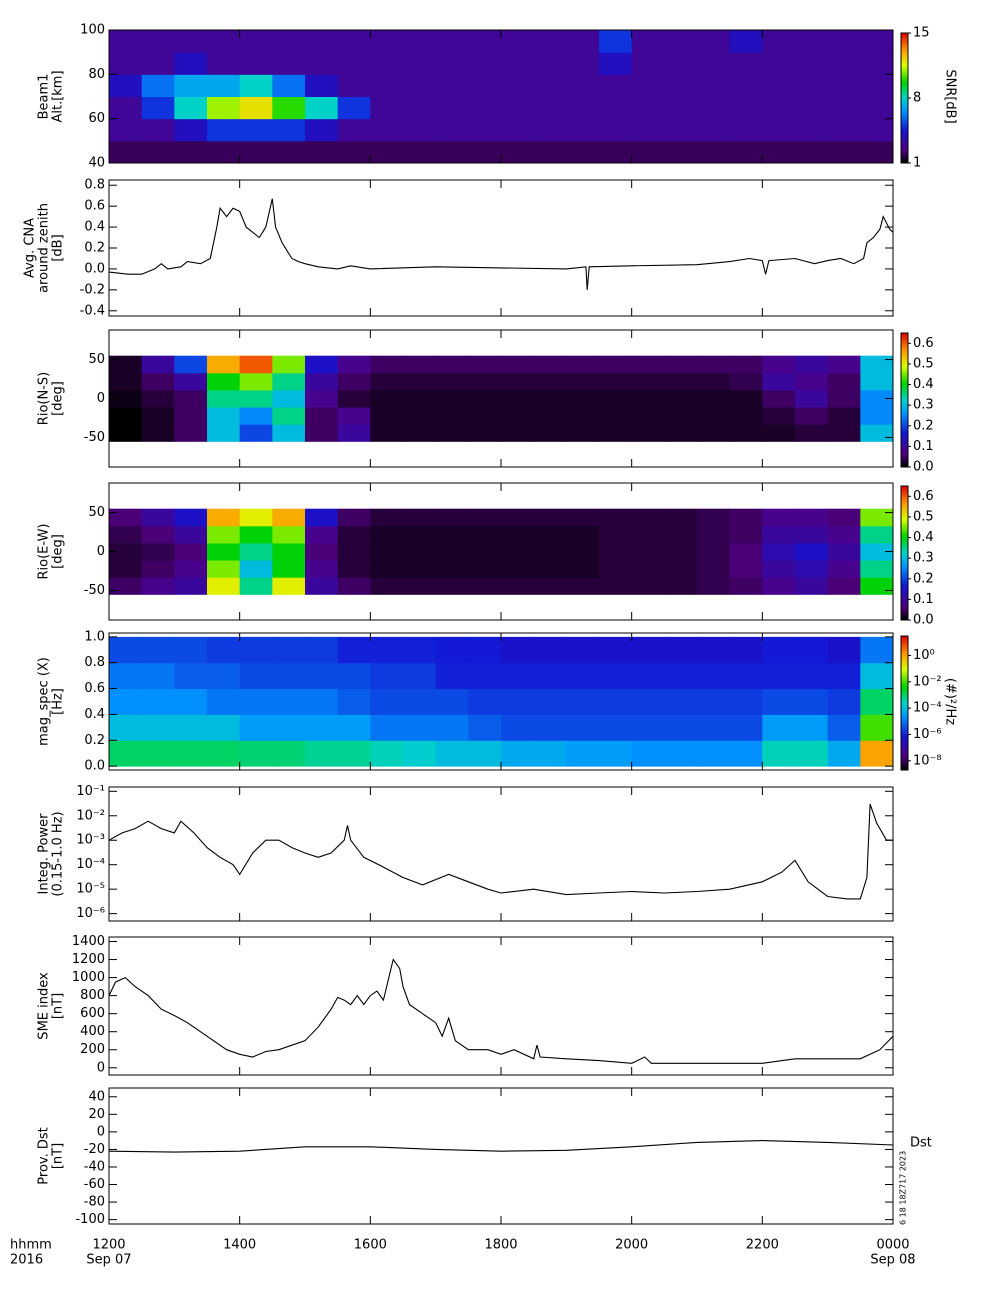 Image resolution: width=1000 pixels, height=1300 pixels. I want to click on y-axis-label: Prov. Dst, so click(44, 1155).